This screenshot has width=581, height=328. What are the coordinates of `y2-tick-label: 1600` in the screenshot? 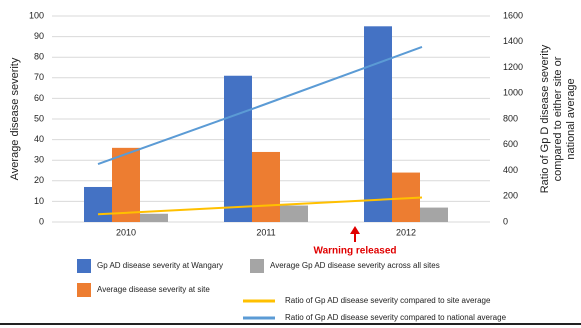 It's located at (513, 15).